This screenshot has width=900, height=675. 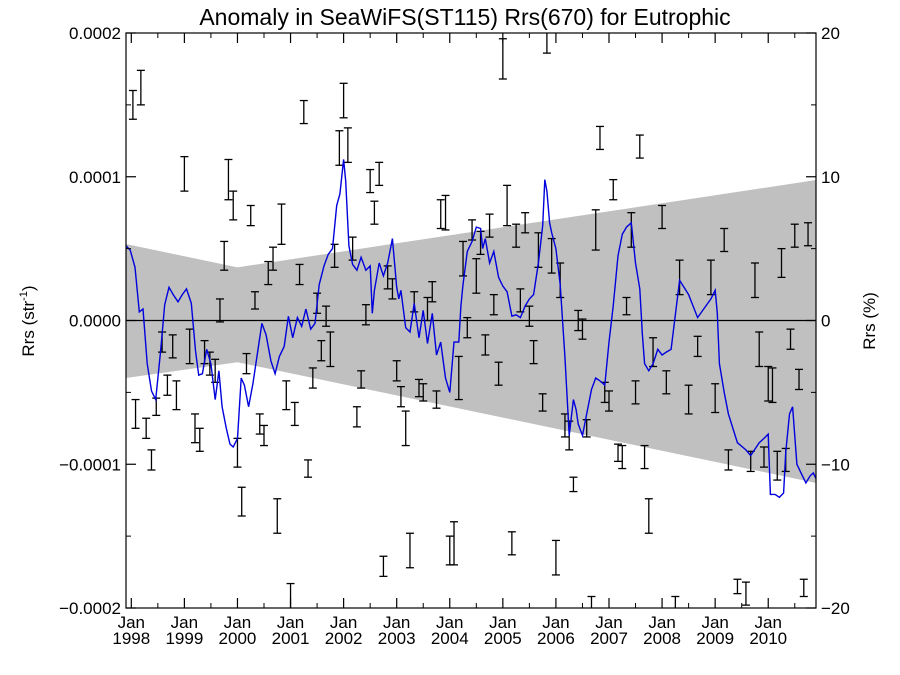 What do you see at coordinates (830, 177) in the screenshot?
I see `y2-tick-label: 10` at bounding box center [830, 177].